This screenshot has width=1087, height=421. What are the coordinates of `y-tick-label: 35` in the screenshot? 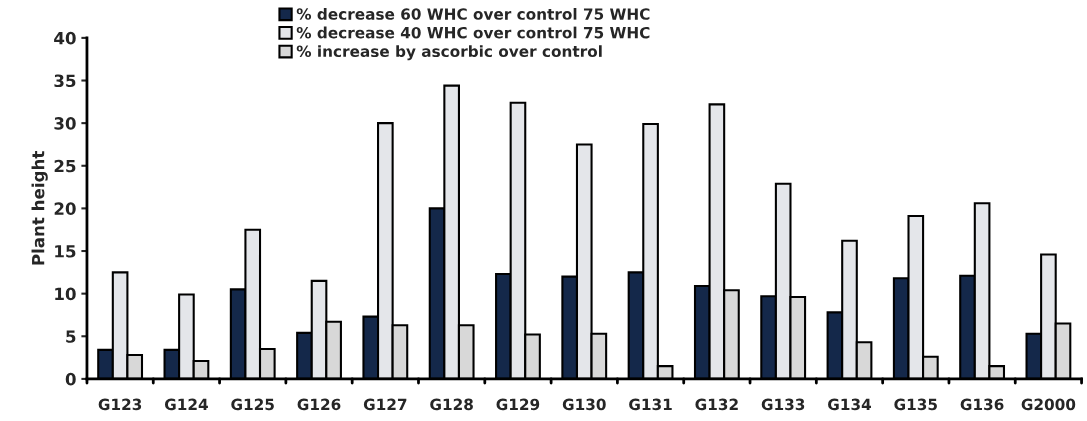 It's located at (65, 81).